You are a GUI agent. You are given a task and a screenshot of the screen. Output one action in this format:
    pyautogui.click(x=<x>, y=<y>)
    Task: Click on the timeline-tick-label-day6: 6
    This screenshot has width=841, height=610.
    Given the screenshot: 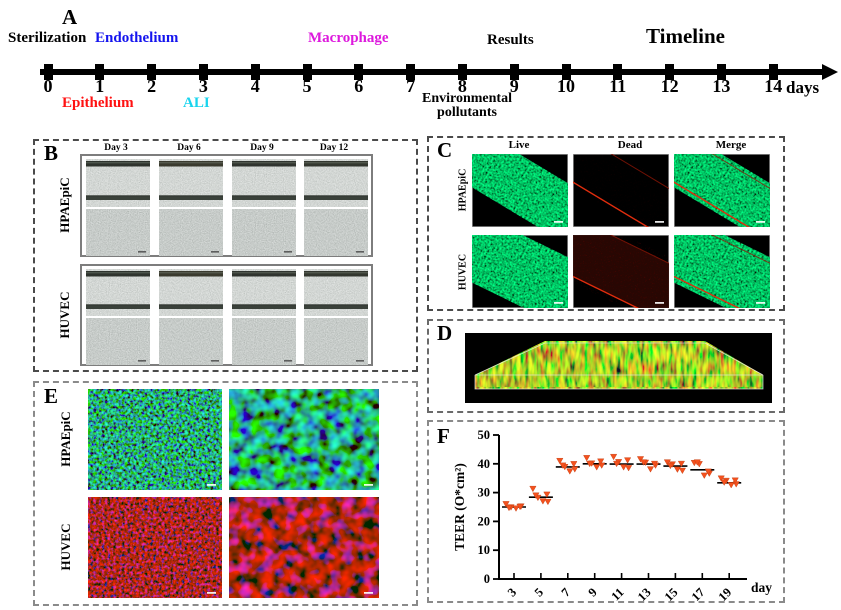 What is the action you would take?
    pyautogui.click(x=359, y=86)
    